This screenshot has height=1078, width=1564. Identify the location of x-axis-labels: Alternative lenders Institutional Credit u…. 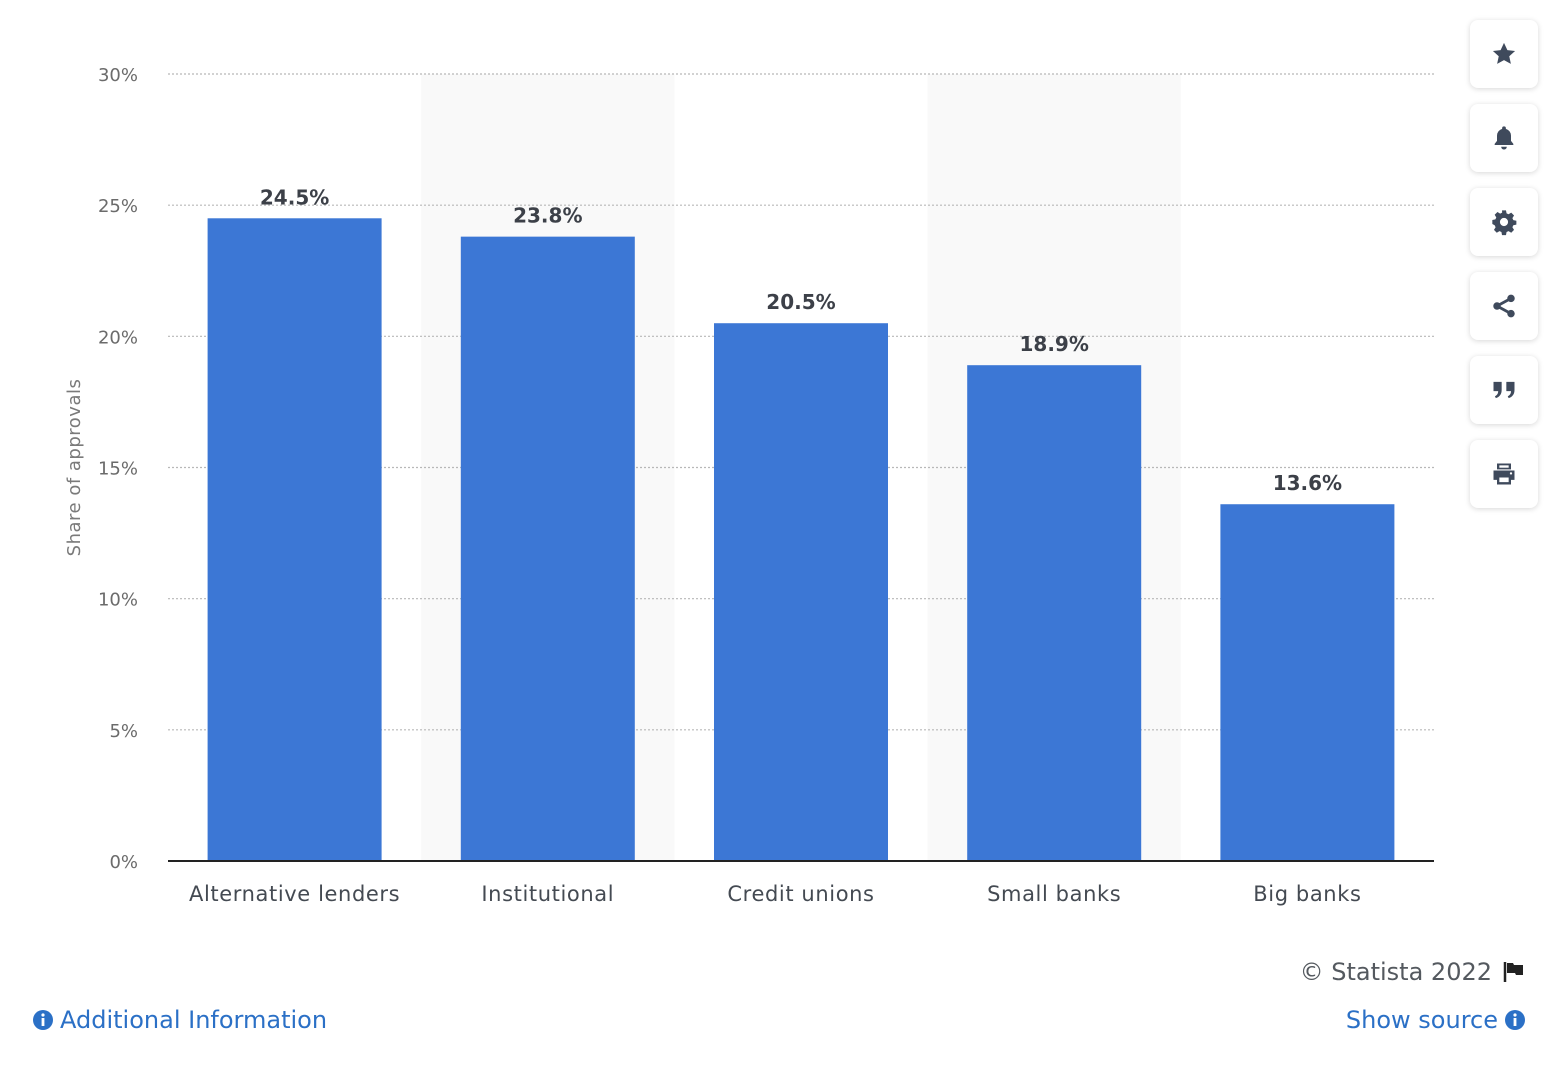
(775, 894).